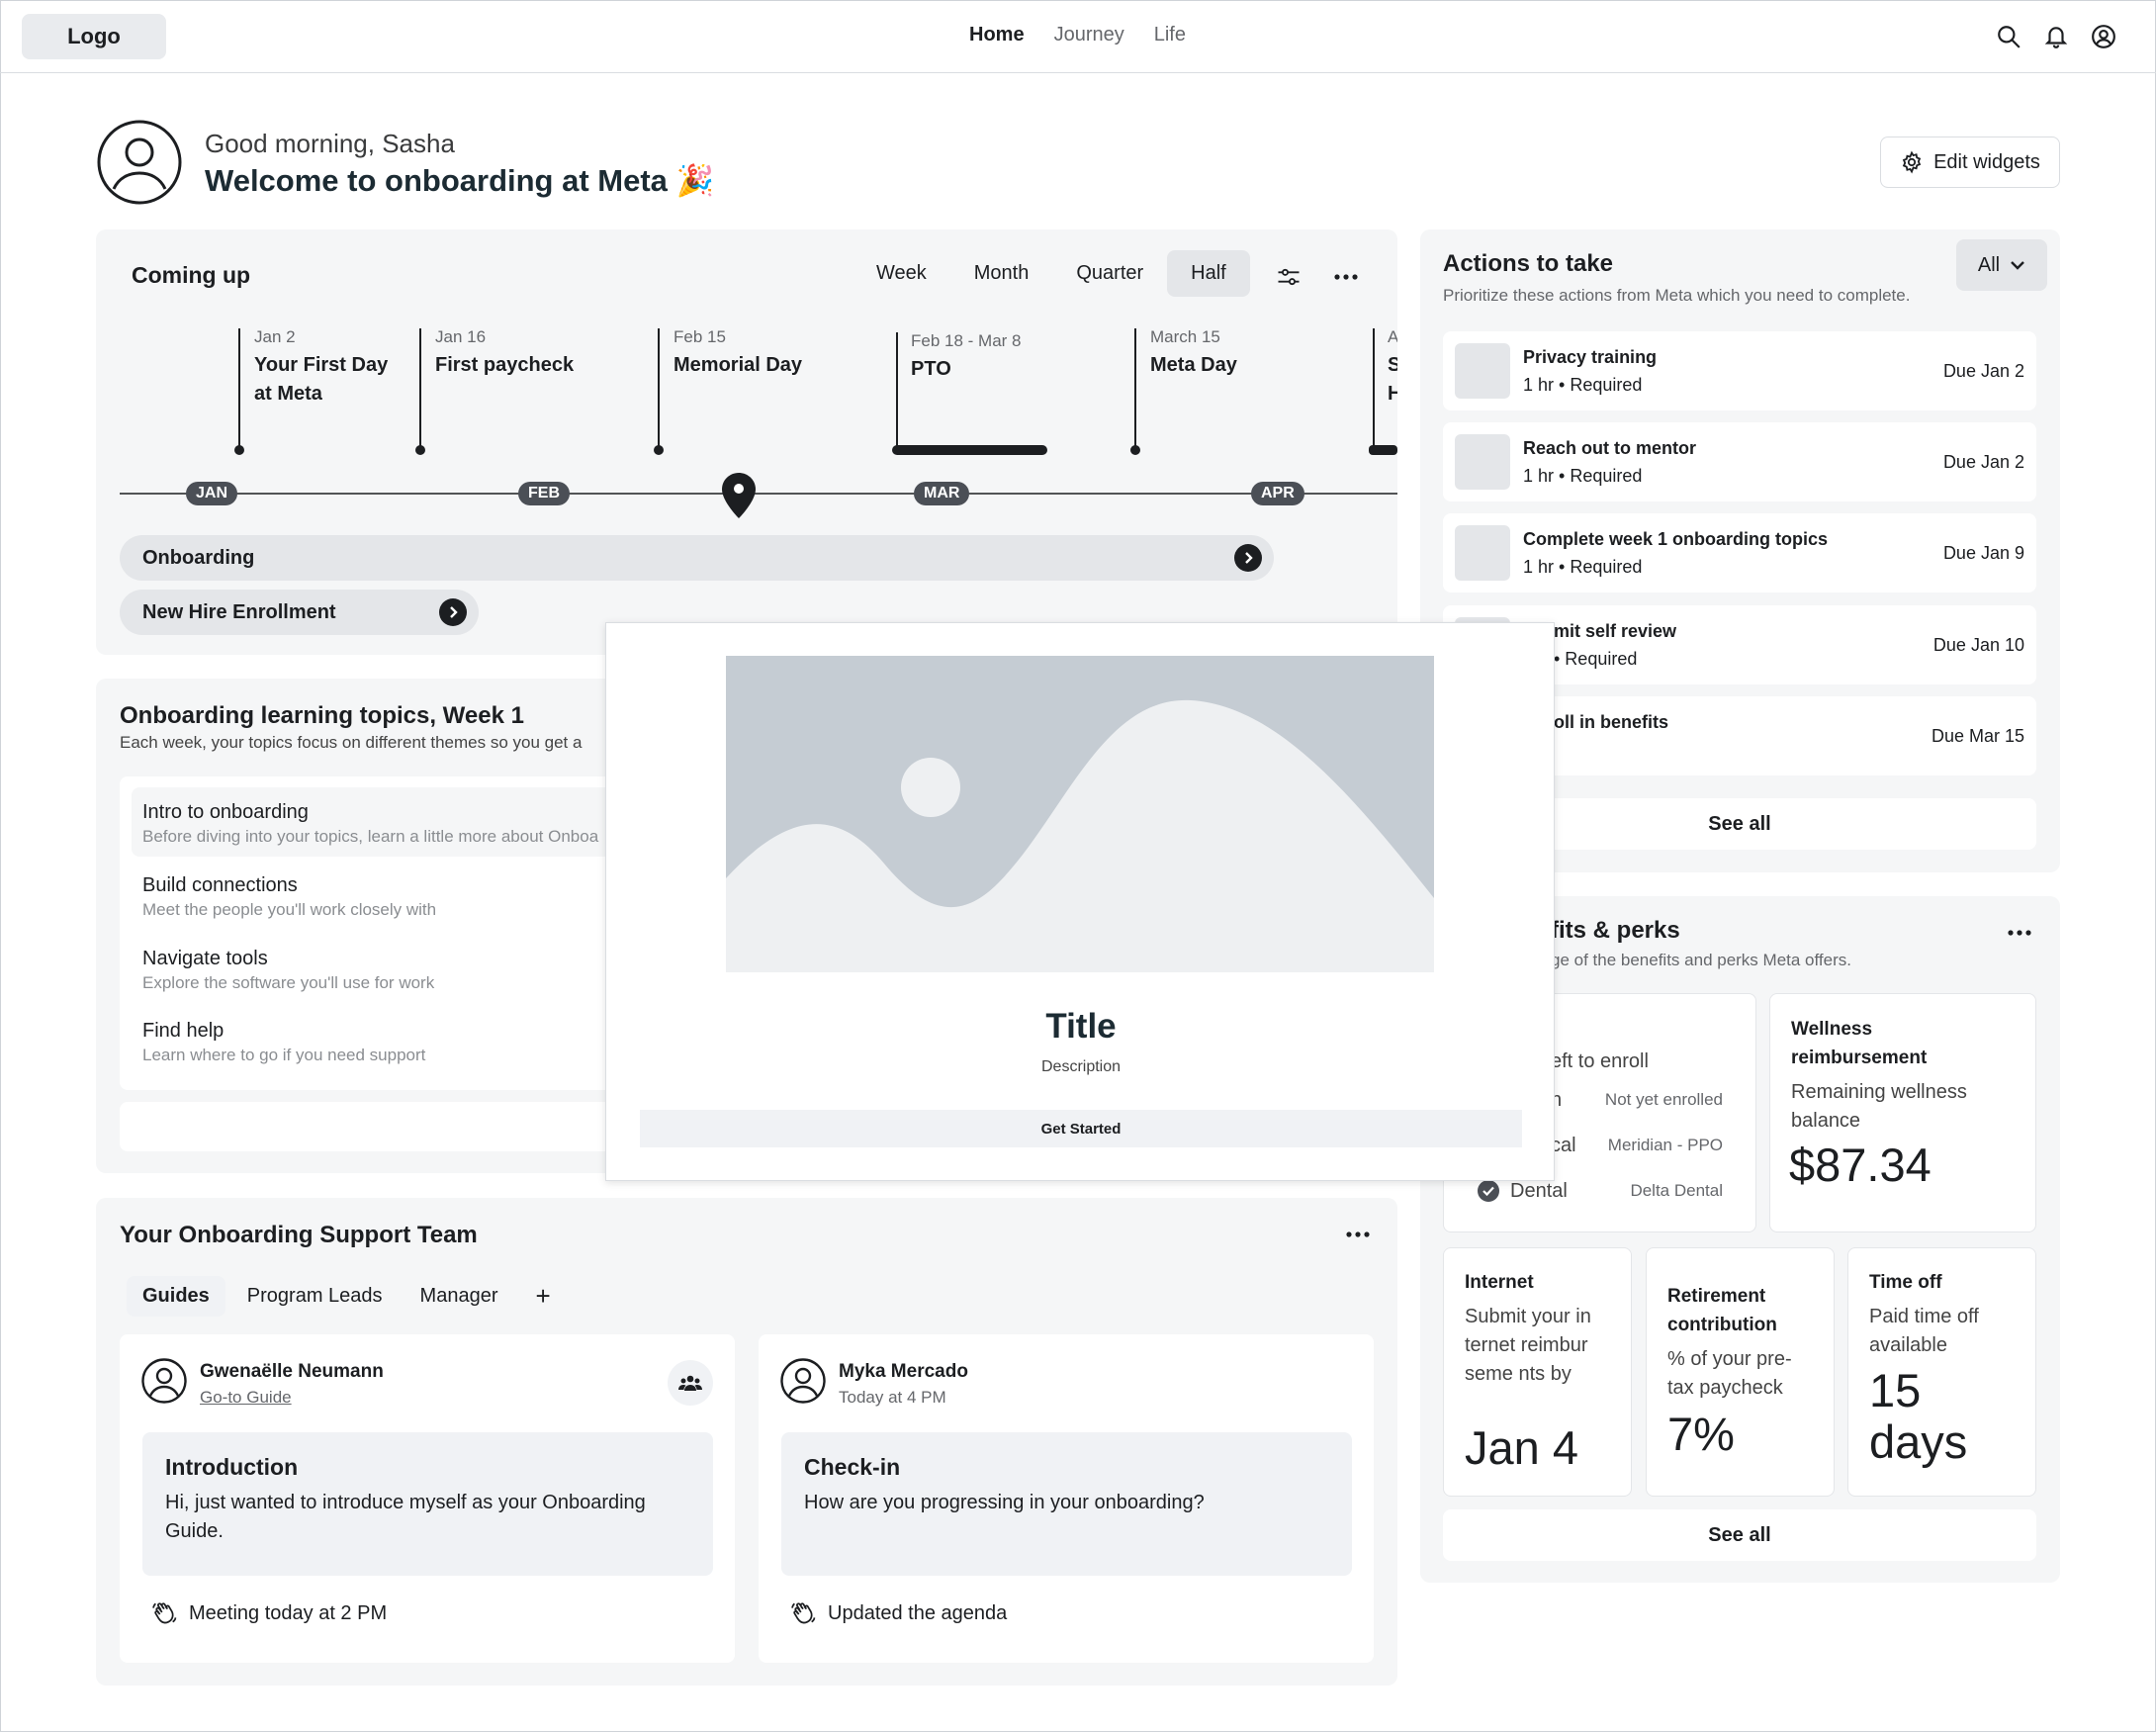 Image resolution: width=2156 pixels, height=1732 pixels. What do you see at coordinates (739, 495) in the screenshot?
I see `location-pin-icon` at bounding box center [739, 495].